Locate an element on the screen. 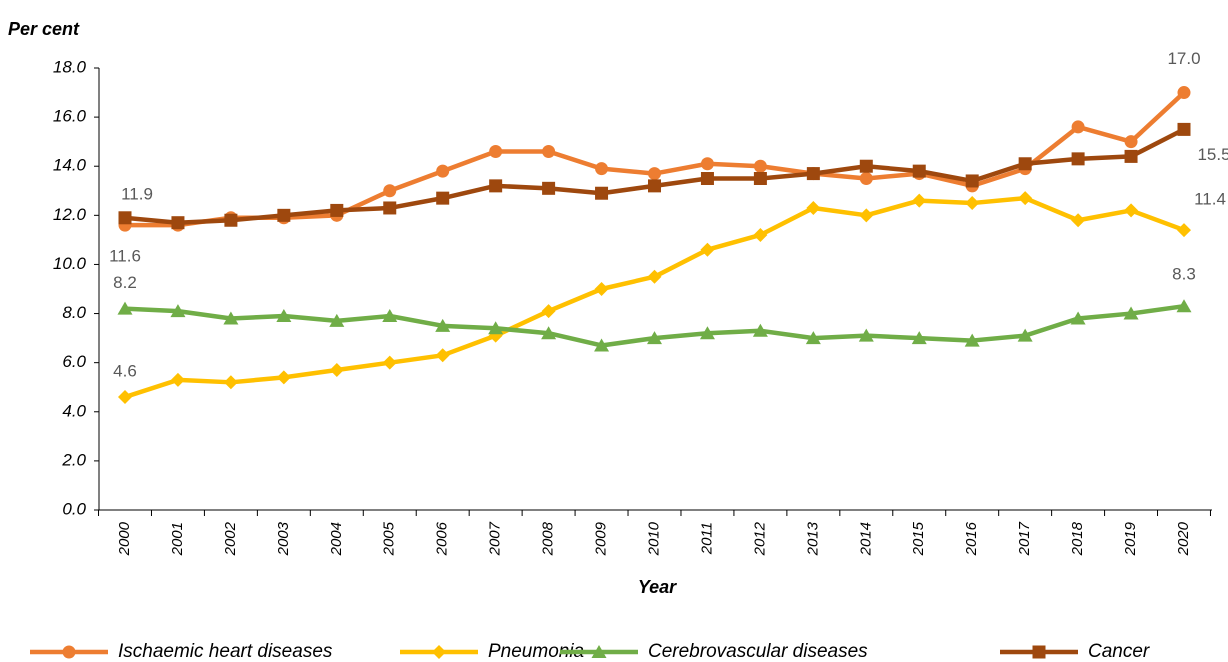 This screenshot has width=1228, height=662. y-tick-label: 0.0 is located at coordinates (74, 508).